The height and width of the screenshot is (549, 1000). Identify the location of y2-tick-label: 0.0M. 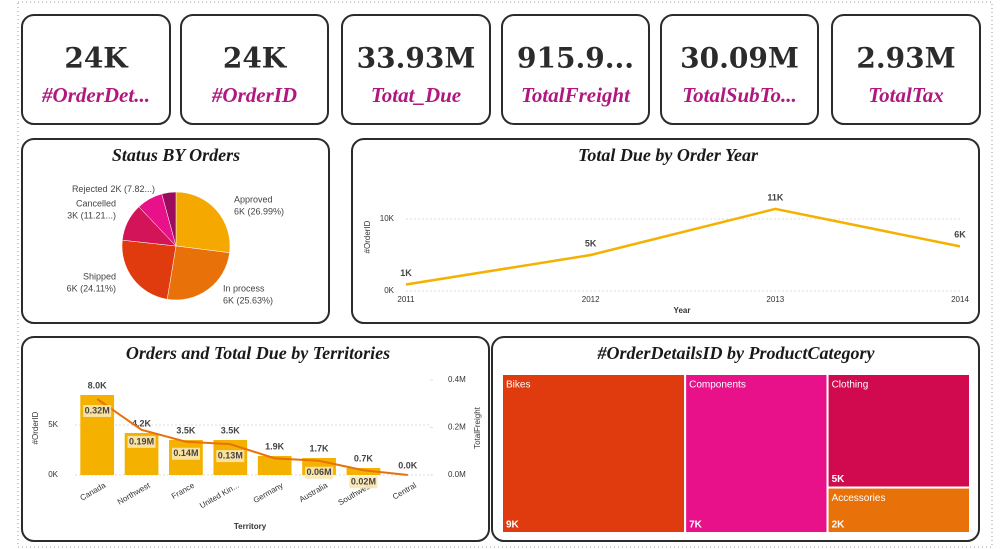
(457, 474).